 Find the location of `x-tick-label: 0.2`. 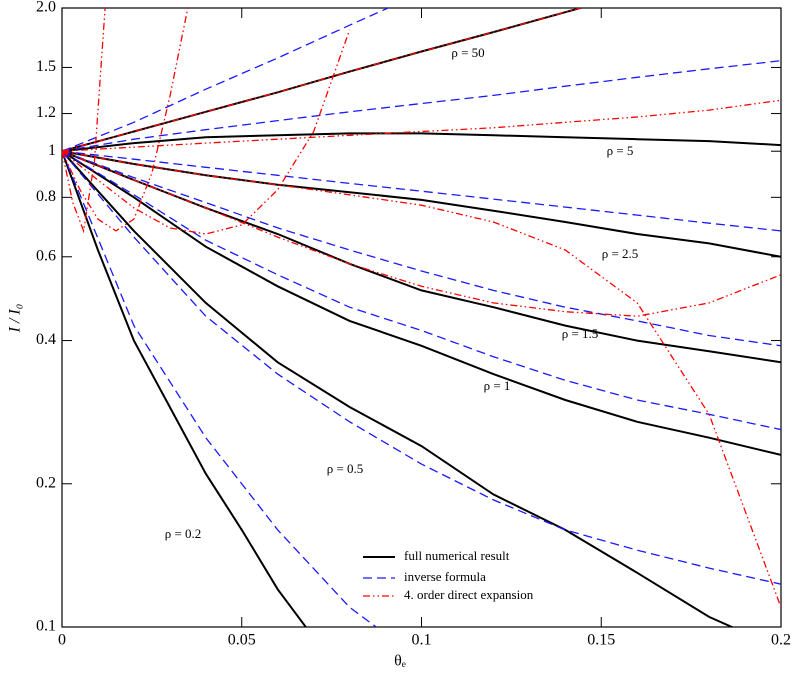

x-tick-label: 0.2 is located at coordinates (781, 640).